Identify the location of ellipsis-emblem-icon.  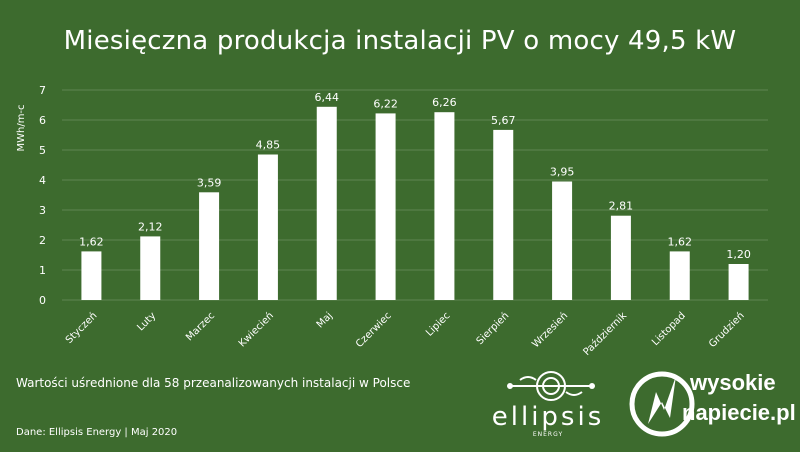
(551, 386).